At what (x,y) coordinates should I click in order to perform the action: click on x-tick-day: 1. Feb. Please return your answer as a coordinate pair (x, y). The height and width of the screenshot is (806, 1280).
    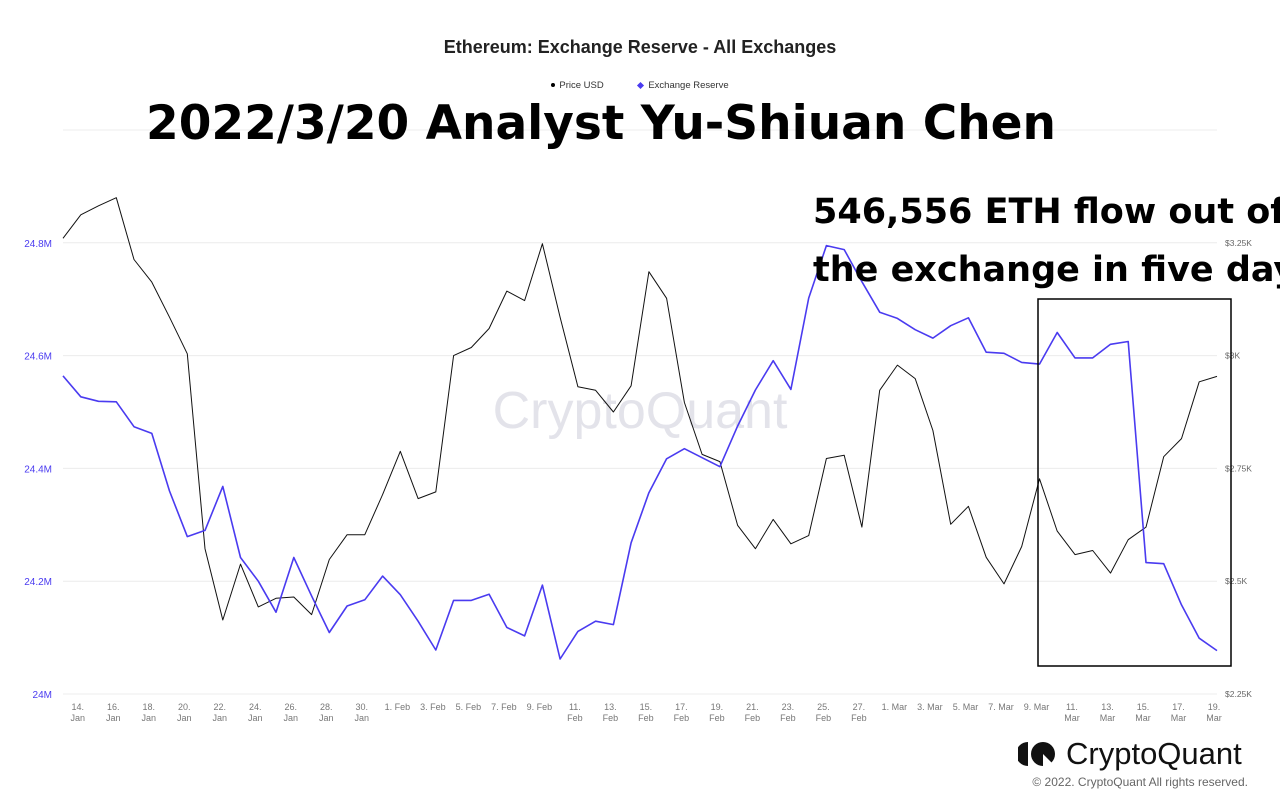
    Looking at the image, I should click on (398, 707).